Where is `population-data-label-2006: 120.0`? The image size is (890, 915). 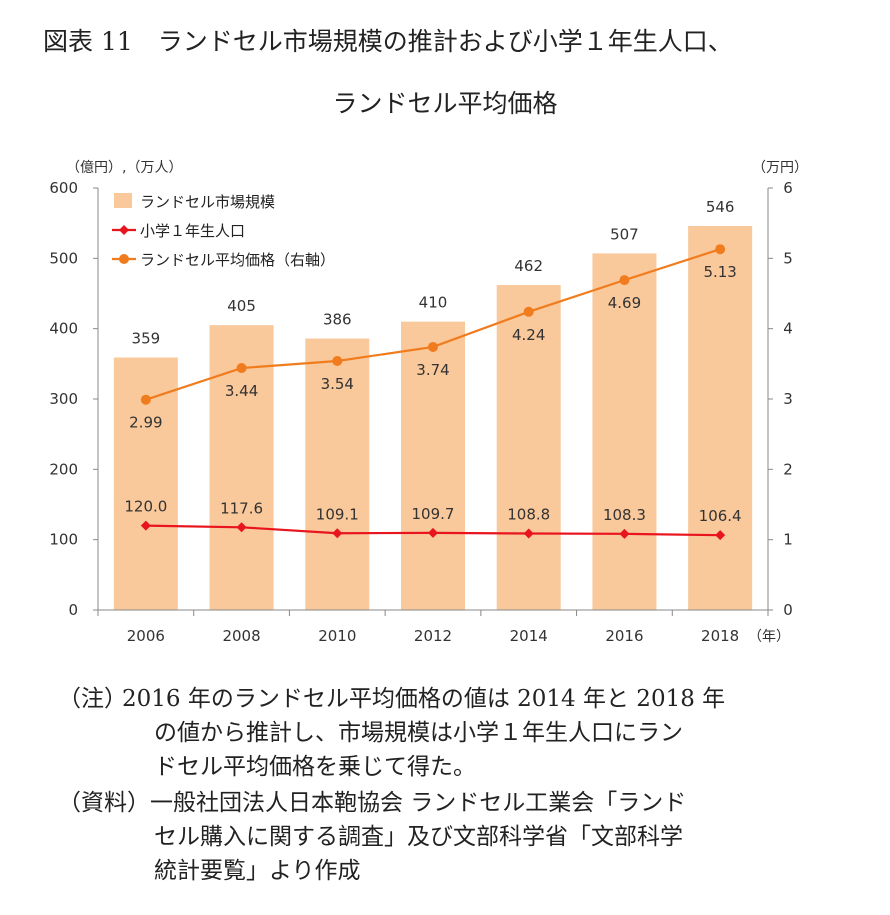
population-data-label-2006: 120.0 is located at coordinates (145, 507).